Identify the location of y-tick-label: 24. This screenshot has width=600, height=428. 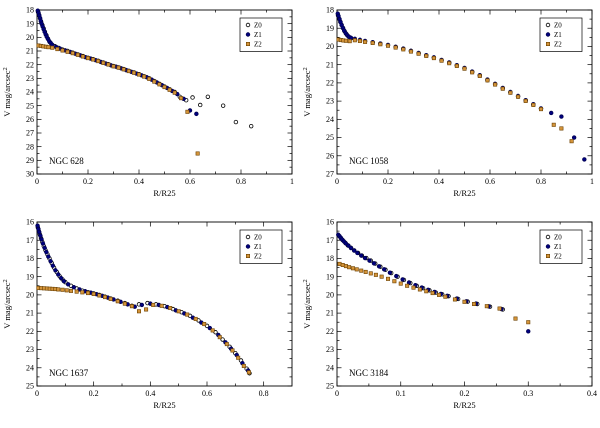
(30, 367).